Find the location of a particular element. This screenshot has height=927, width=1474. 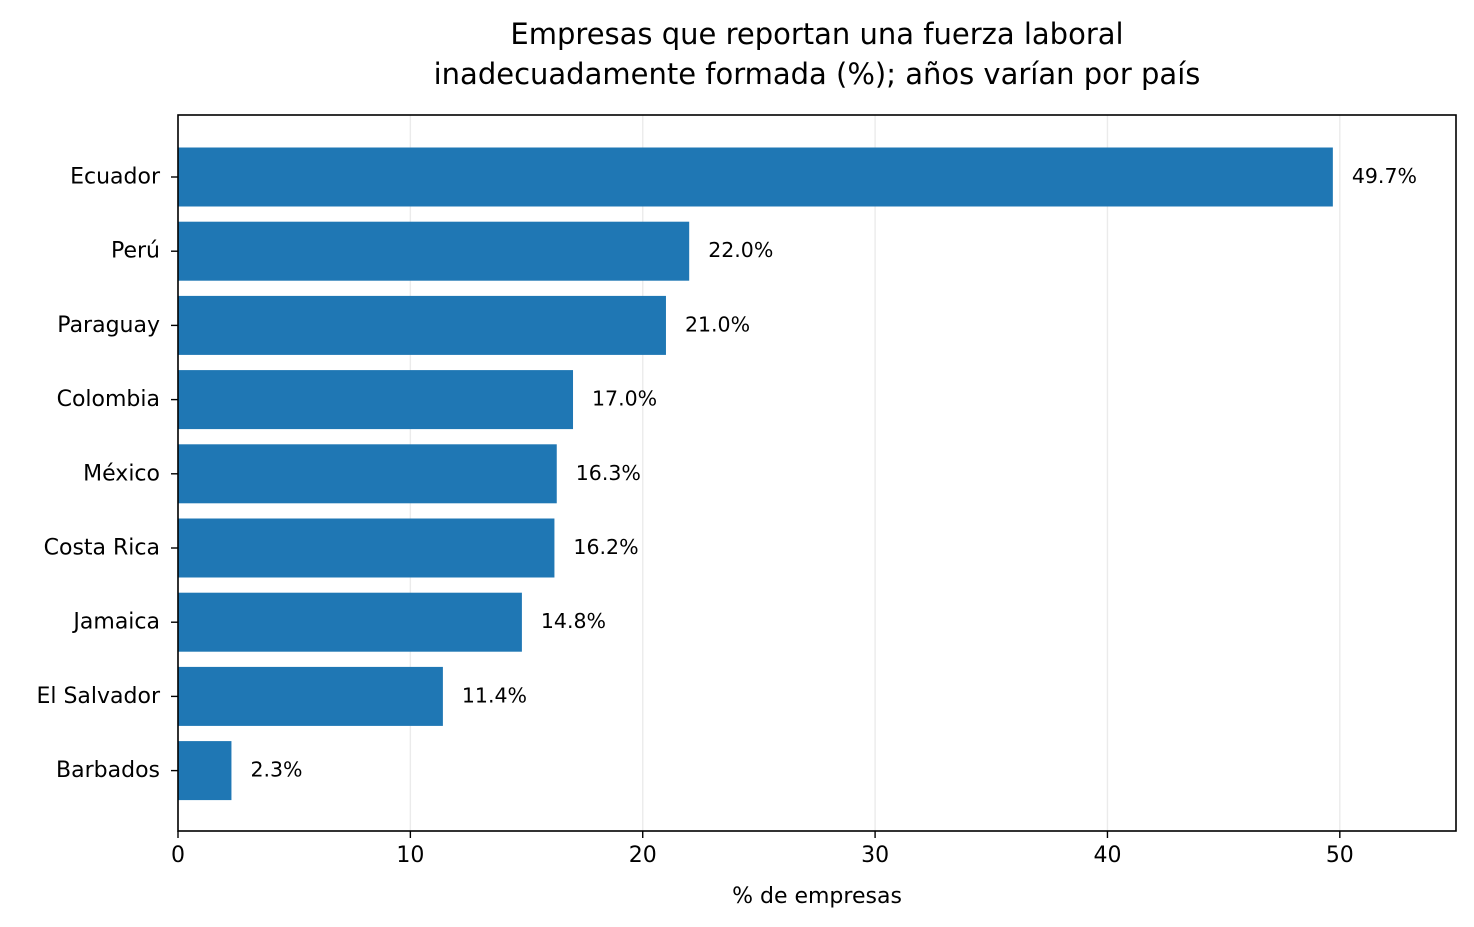

data-label: 22.0% is located at coordinates (740, 250).